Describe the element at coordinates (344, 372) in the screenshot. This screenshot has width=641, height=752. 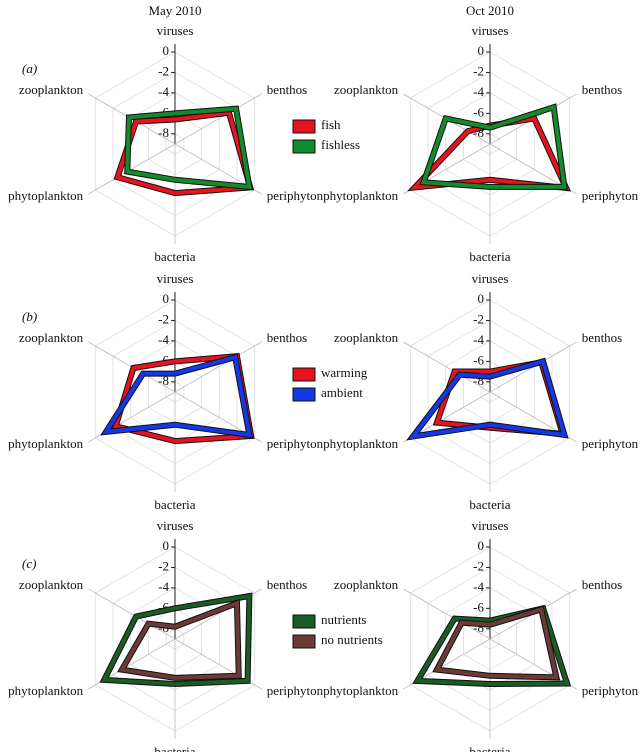
I see `legend-label: warming` at that location.